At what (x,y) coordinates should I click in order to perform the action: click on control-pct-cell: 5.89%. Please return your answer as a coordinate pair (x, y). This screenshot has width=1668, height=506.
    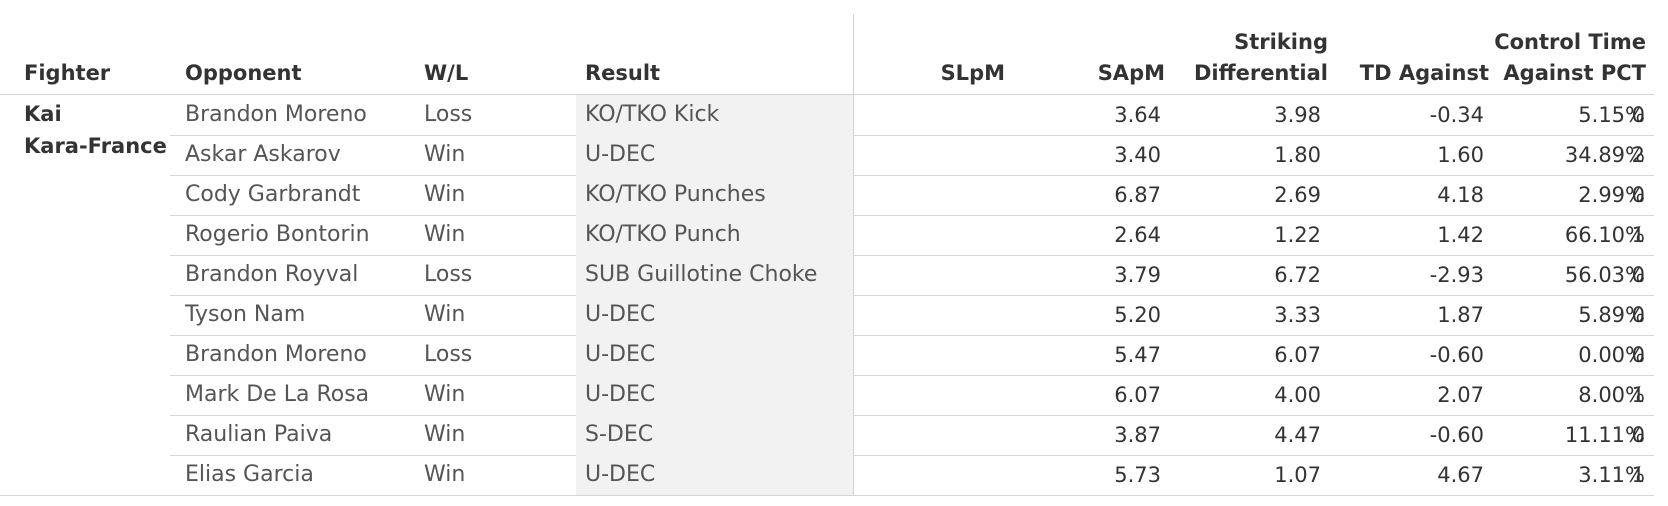
    Looking at the image, I should click on (1611, 315).